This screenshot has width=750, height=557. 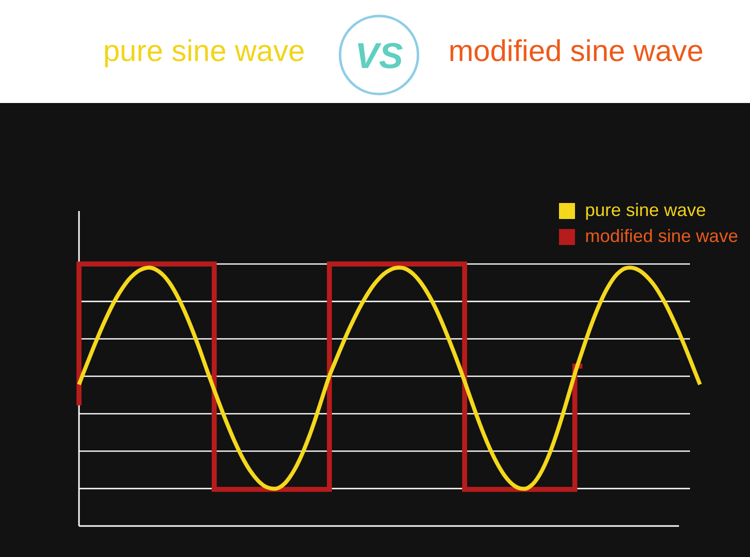 I want to click on legend-label: modified sine wave, so click(x=661, y=236).